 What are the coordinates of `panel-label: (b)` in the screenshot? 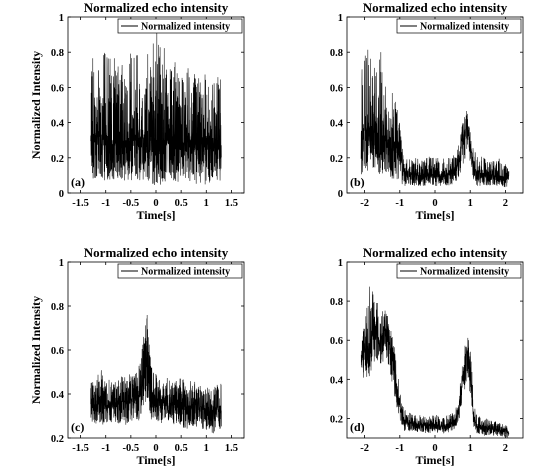 It's located at (357, 182).